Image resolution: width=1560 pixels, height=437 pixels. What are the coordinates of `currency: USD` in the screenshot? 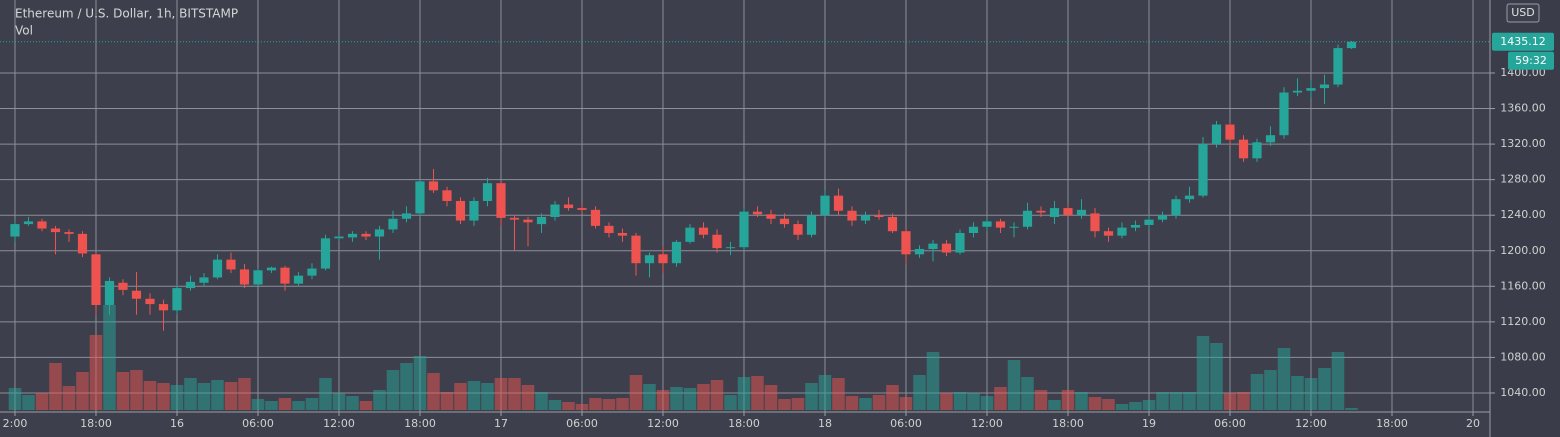 It's located at (1523, 12).